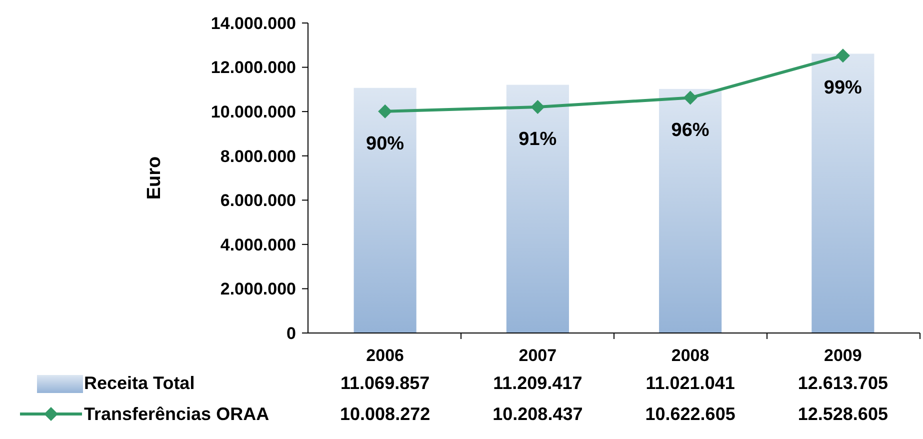  What do you see at coordinates (690, 355) in the screenshot?
I see `x-tick-label: 2008` at bounding box center [690, 355].